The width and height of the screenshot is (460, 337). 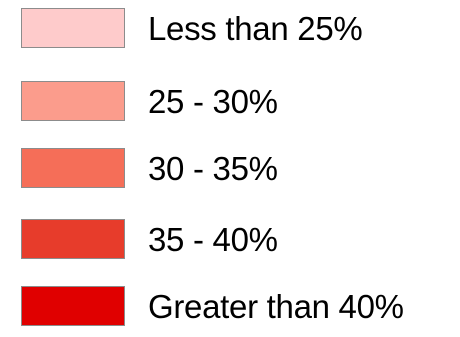 What do you see at coordinates (255, 28) in the screenshot?
I see `legend-label: Less than 25%` at bounding box center [255, 28].